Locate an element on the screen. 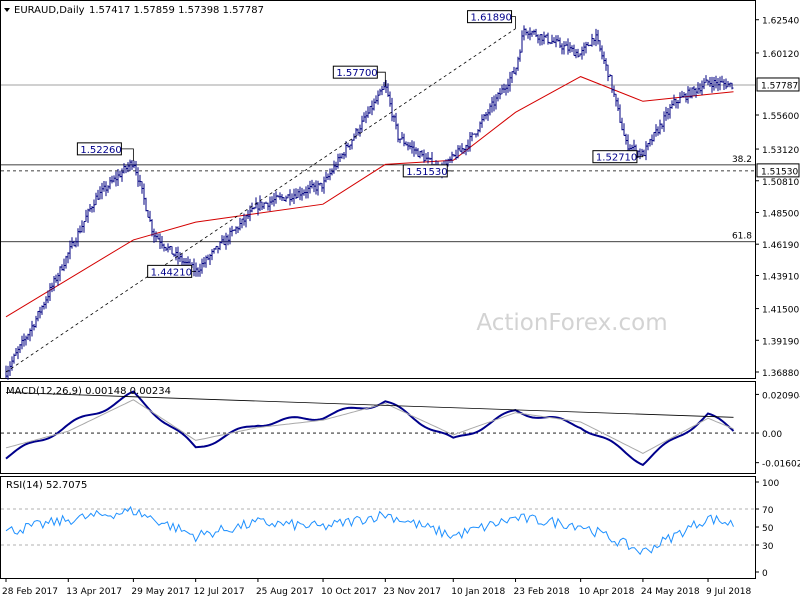  annotation-label: 1.51530 is located at coordinates (426, 172).